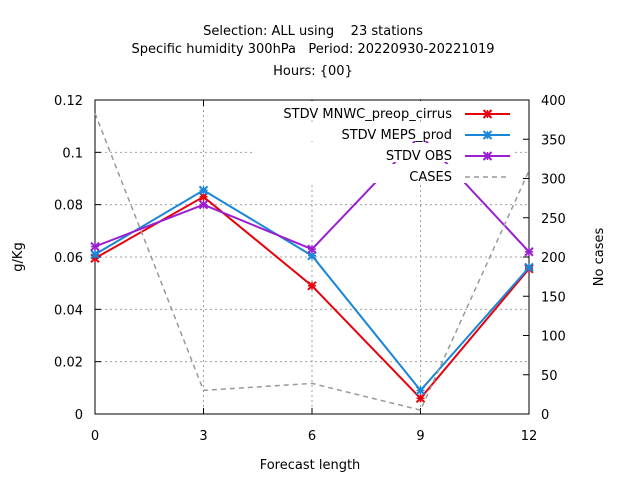  What do you see at coordinates (312, 436) in the screenshot?
I see `x-tick-label: 6` at bounding box center [312, 436].